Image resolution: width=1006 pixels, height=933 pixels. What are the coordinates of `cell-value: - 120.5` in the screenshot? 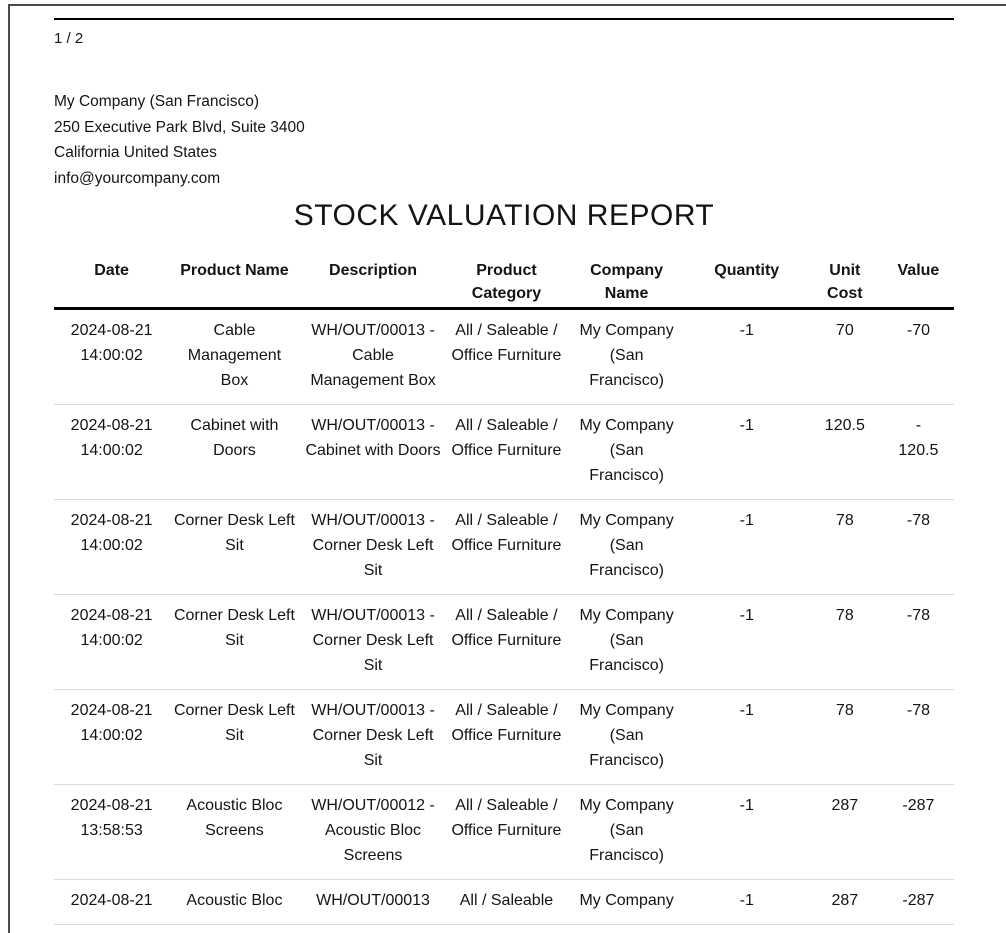 It's located at (918, 438).